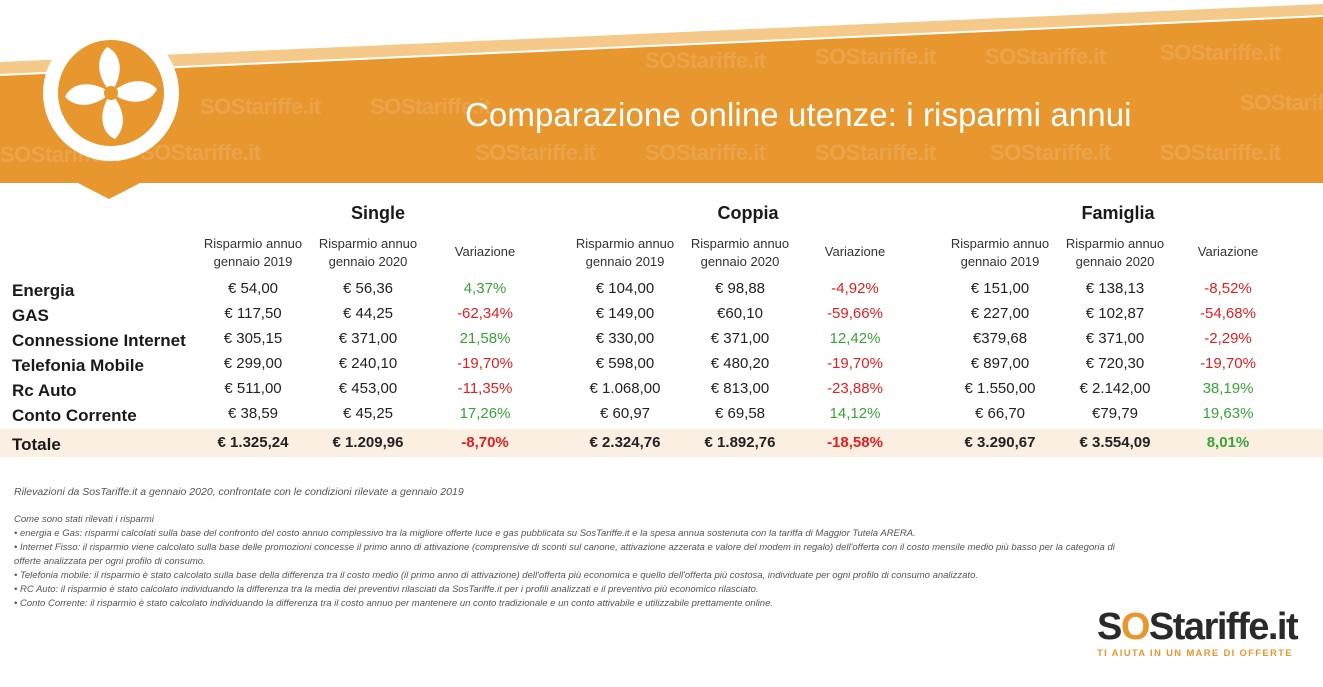 The height and width of the screenshot is (687, 1323). Describe the element at coordinates (1000, 313) in the screenshot. I see `savings-cell: € 227,00` at that location.